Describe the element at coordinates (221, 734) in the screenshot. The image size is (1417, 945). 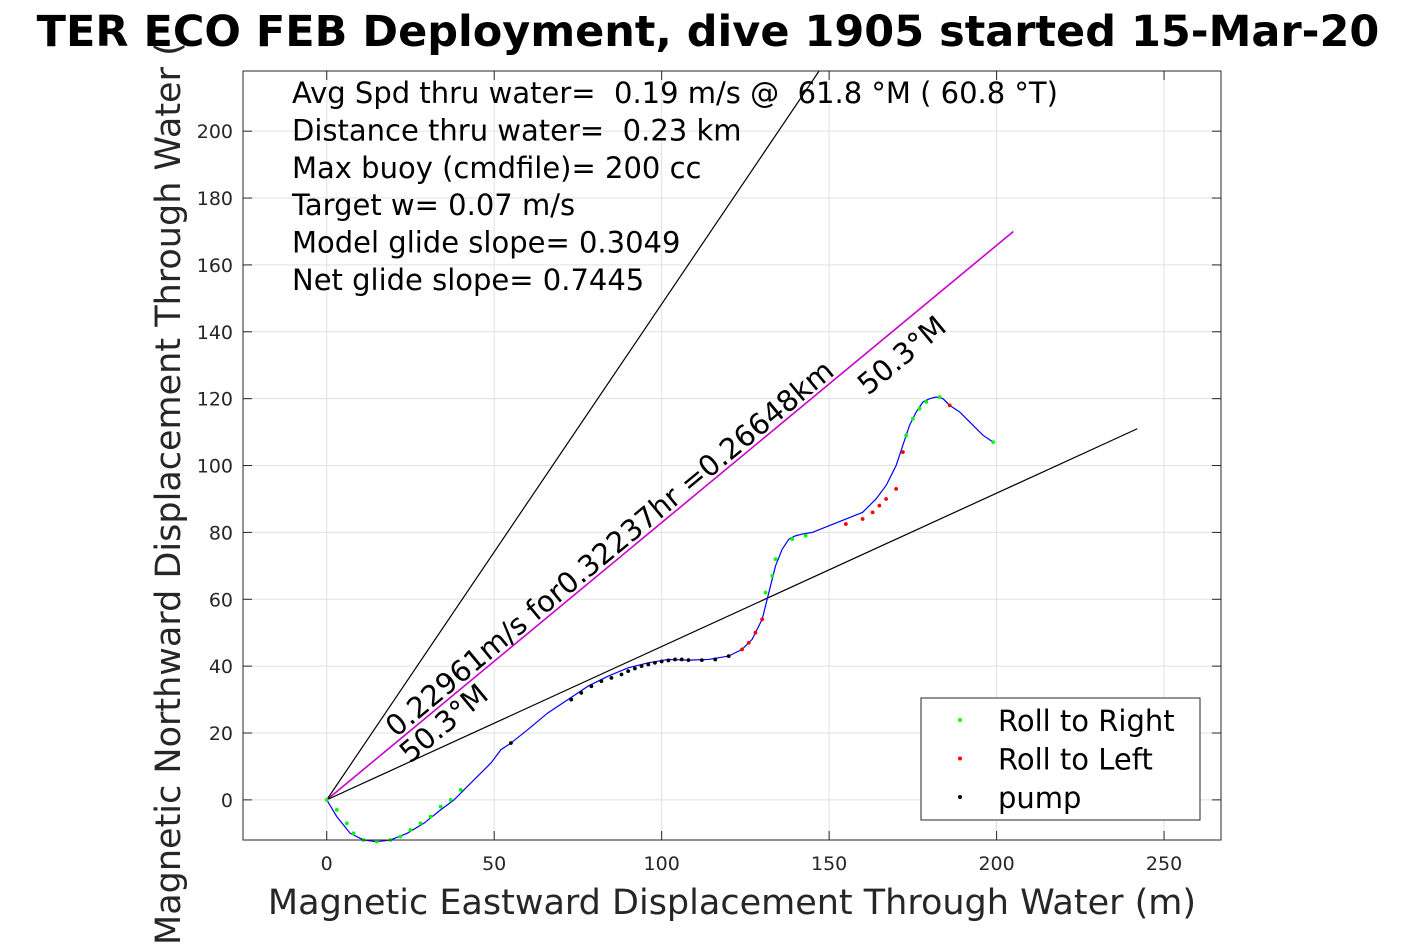
I see `y-tick-label: 20` at that location.